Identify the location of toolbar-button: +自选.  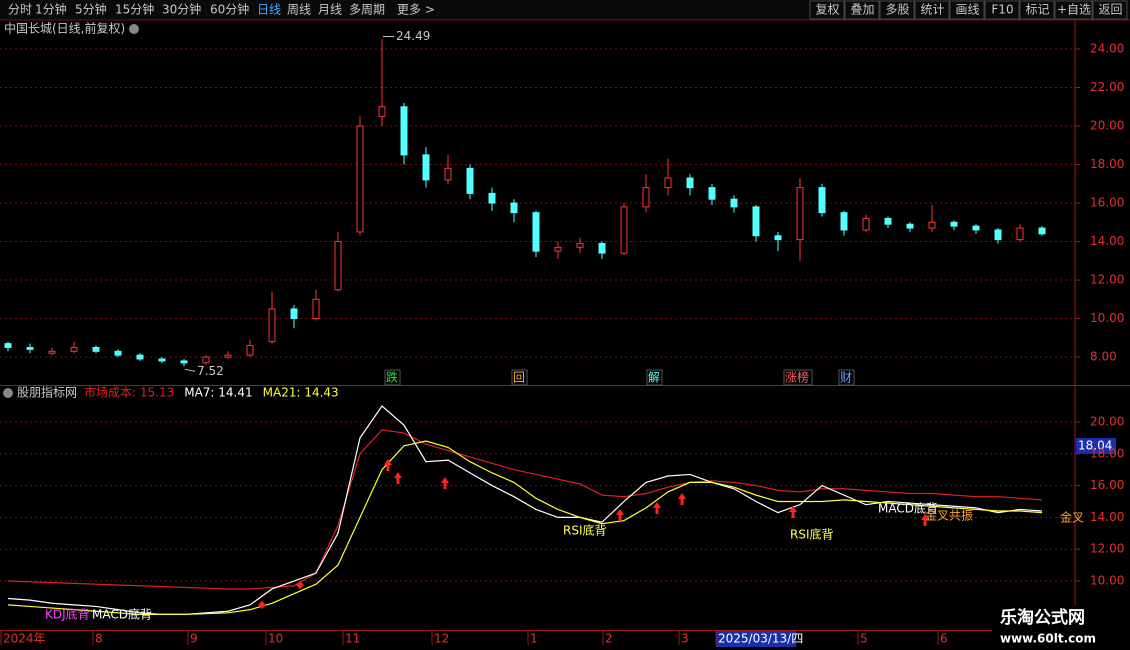
(1074, 10).